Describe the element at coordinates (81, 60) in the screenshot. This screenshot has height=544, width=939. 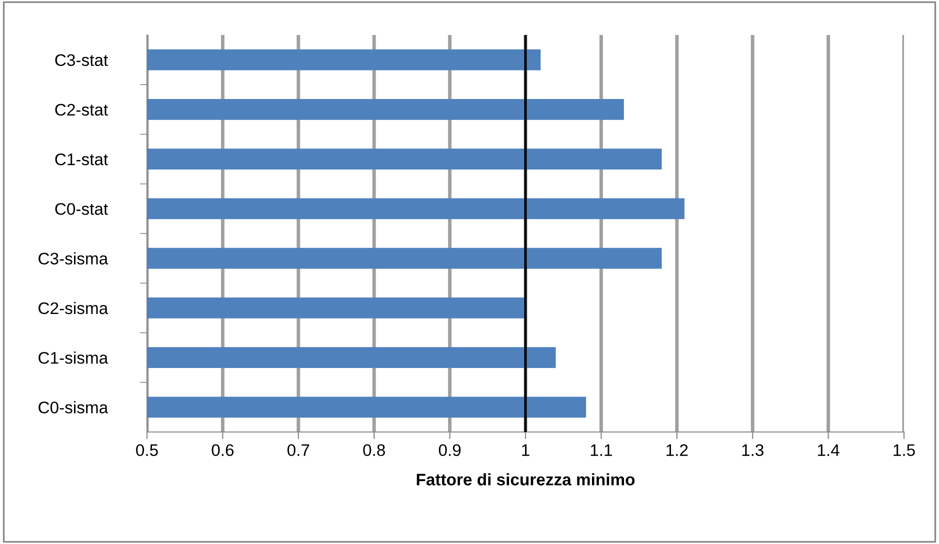
I see `y-tick-label: C3-stat` at that location.